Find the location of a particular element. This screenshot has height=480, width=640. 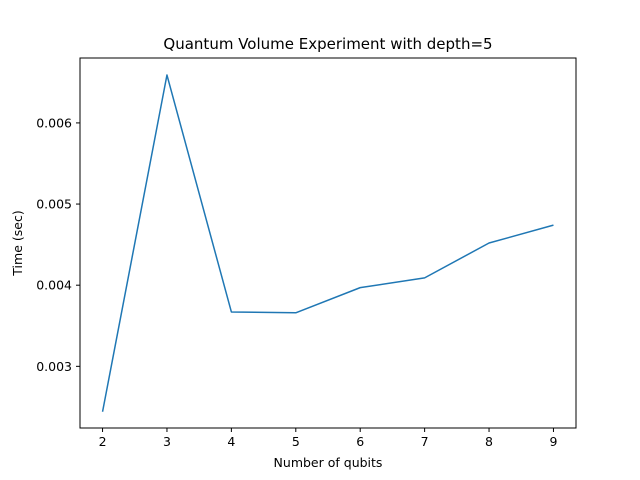

x-tick-label: 4 is located at coordinates (231, 441).